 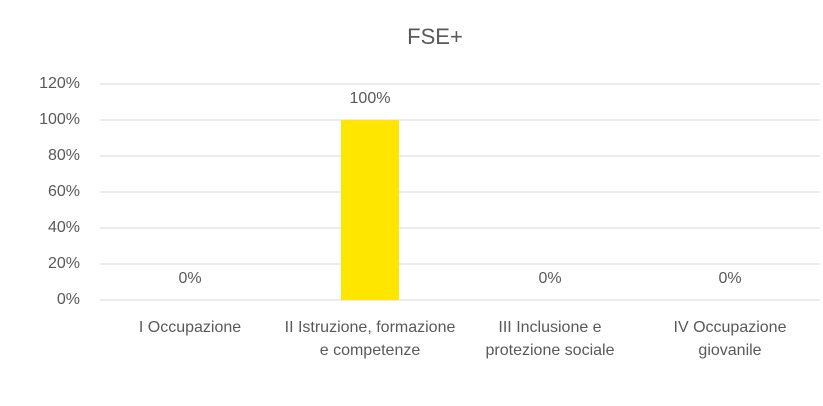 What do you see at coordinates (370, 210) in the screenshot?
I see `bar` at bounding box center [370, 210].